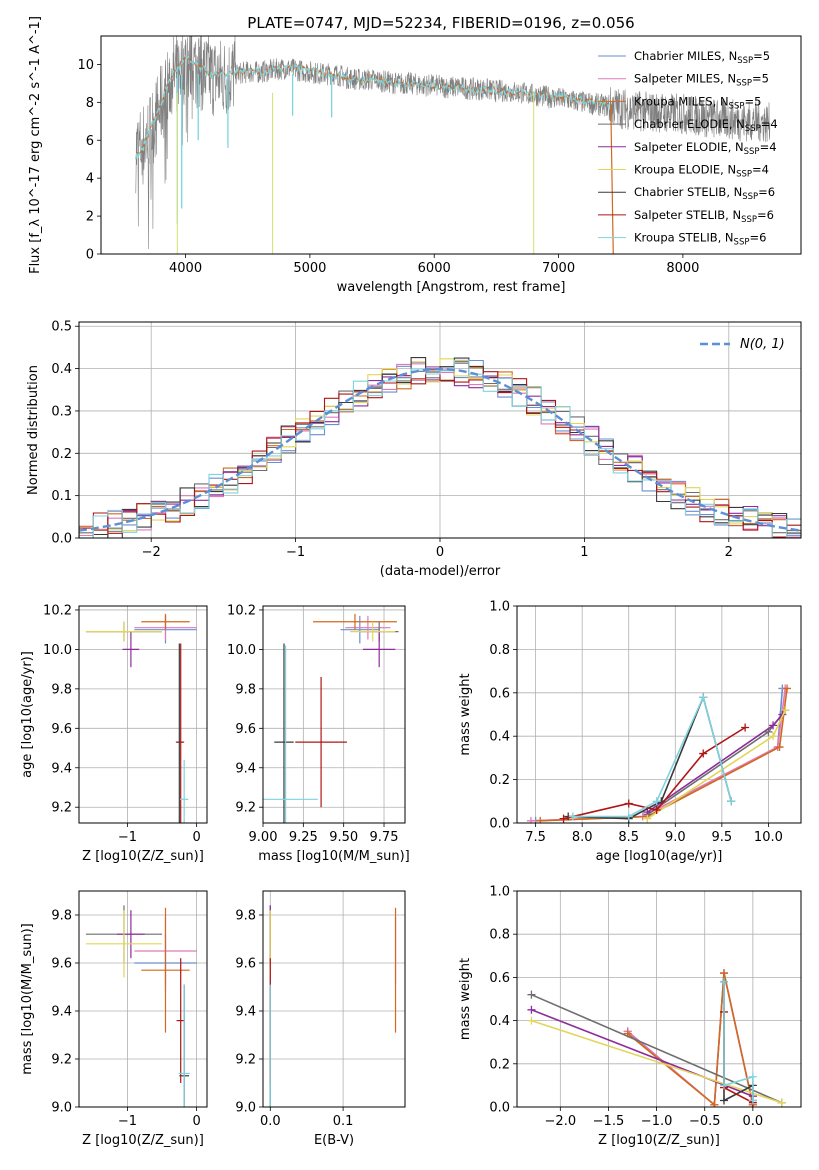  I want to click on y-tick-label: 10, so click(85, 65).